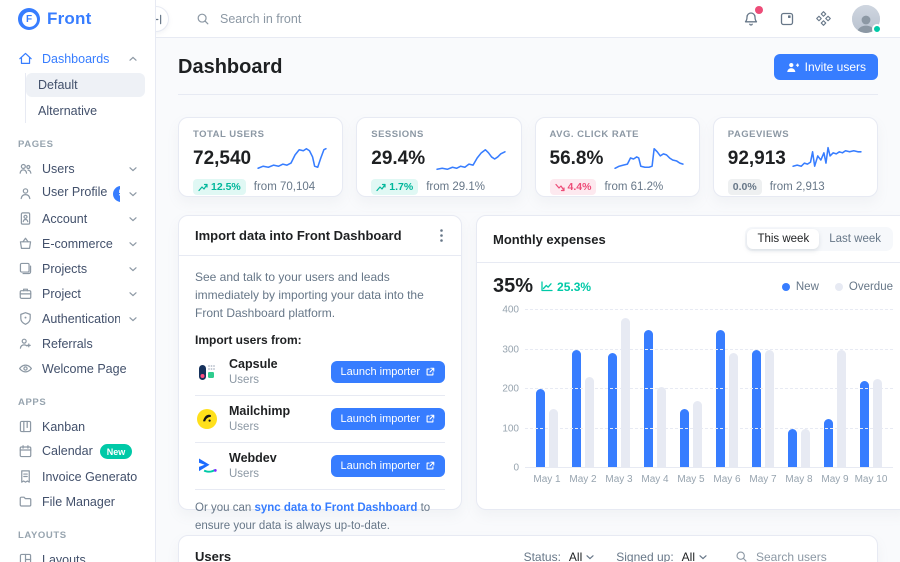 Image resolution: width=900 pixels, height=562 pixels. I want to click on this-week-button: This week, so click(783, 239).